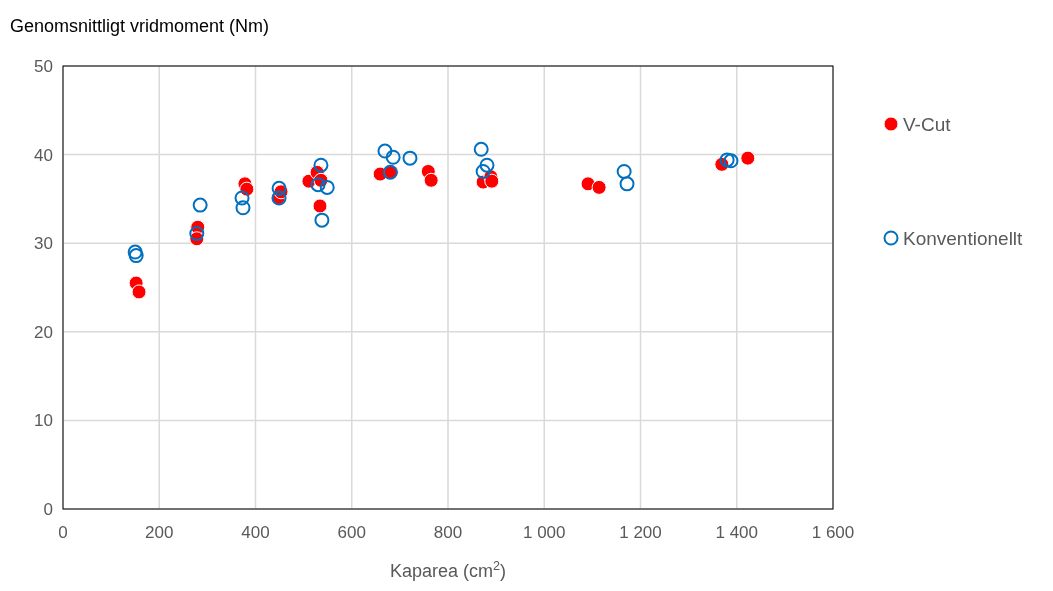  What do you see at coordinates (448, 532) in the screenshot?
I see `x-tick-label: 800` at bounding box center [448, 532].